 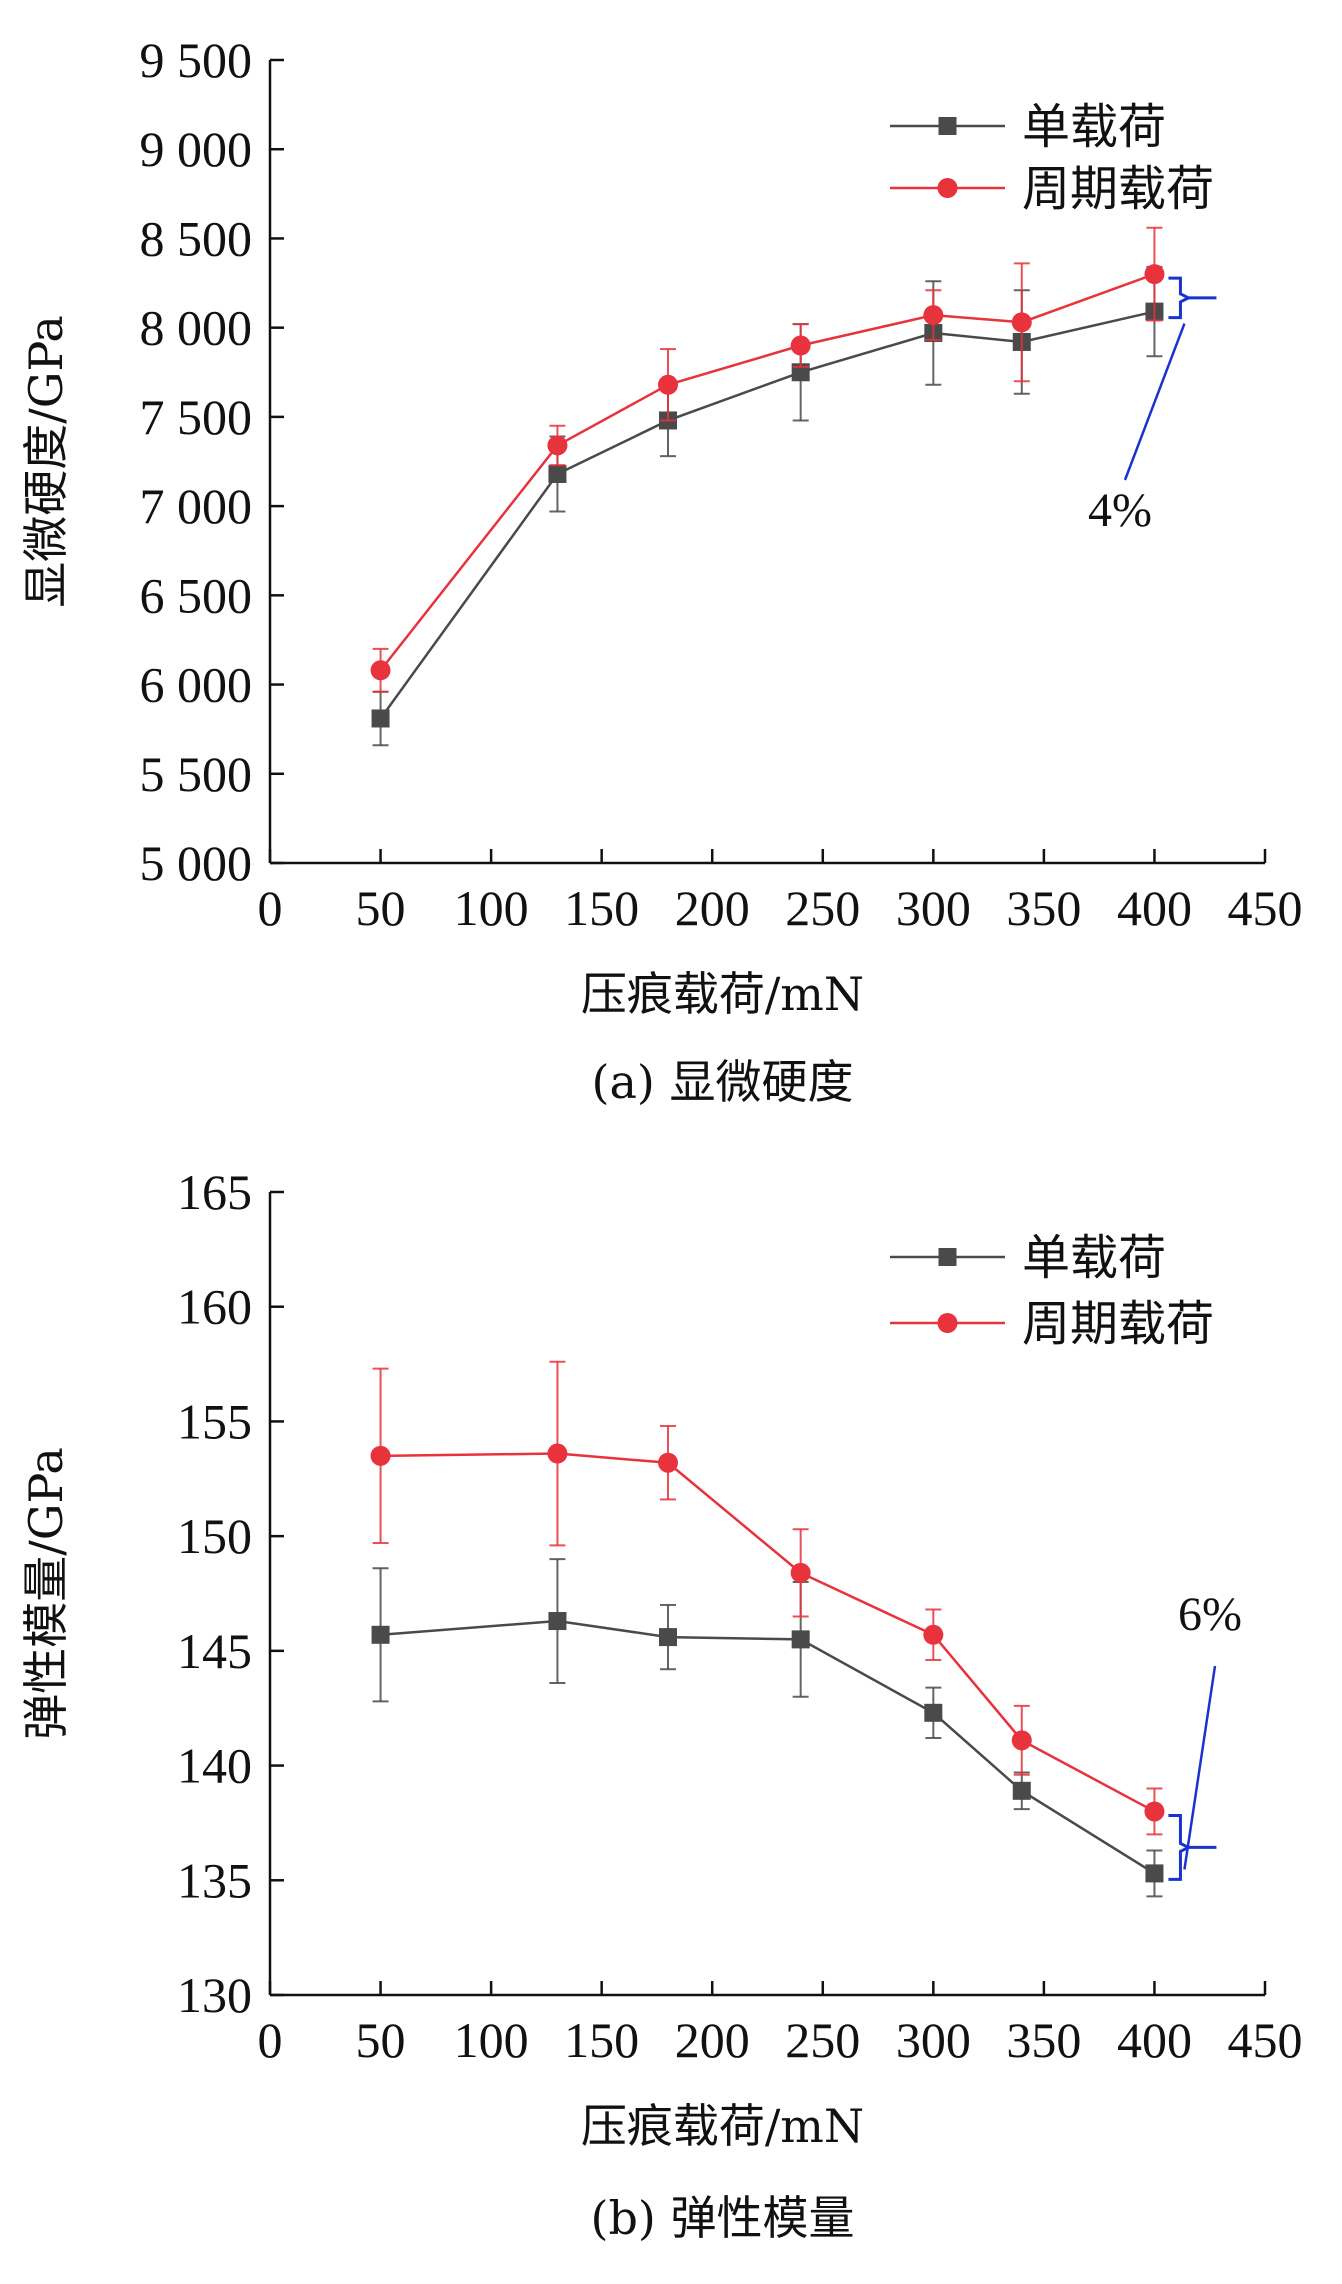 What do you see at coordinates (196, 506) in the screenshot?
I see `y-tick-label: 7 000` at bounding box center [196, 506].